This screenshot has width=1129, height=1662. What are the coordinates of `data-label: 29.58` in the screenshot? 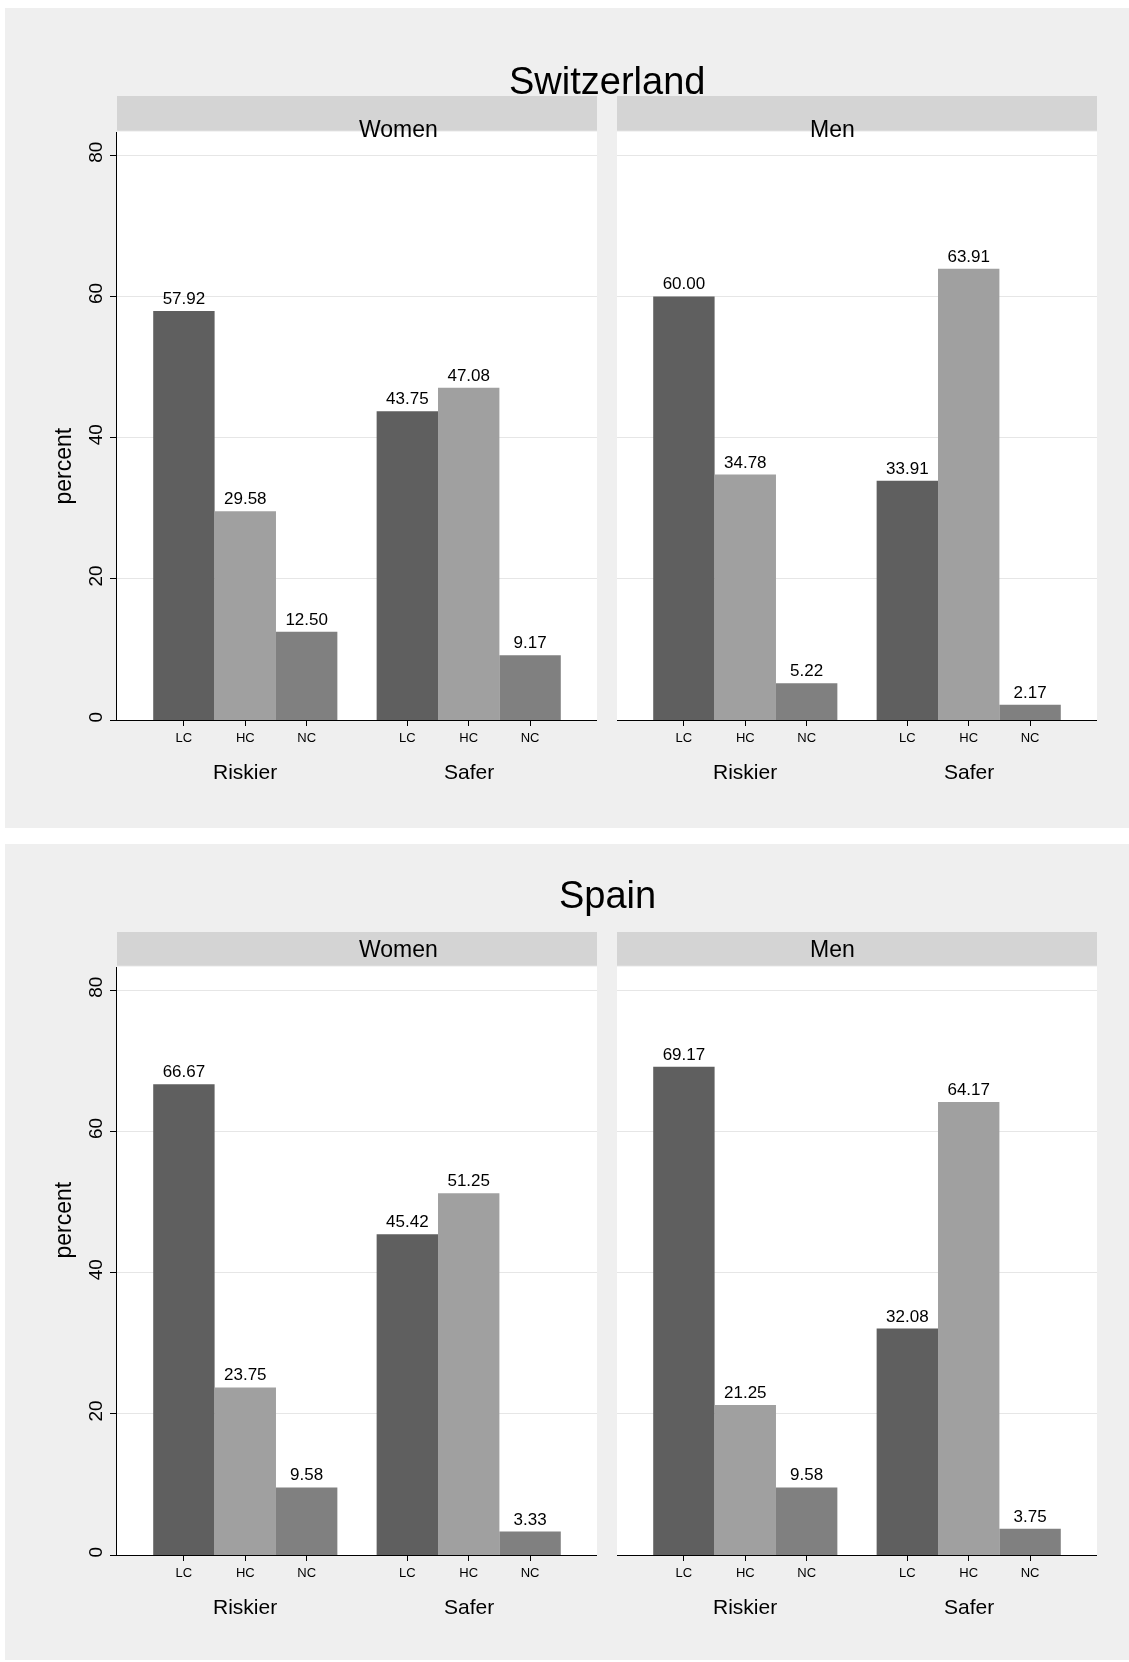 It's located at (245, 499).